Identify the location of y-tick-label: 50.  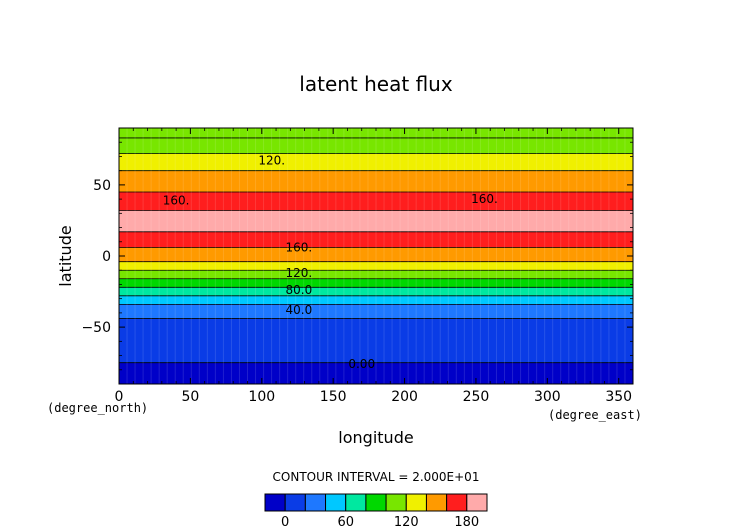
(102, 186).